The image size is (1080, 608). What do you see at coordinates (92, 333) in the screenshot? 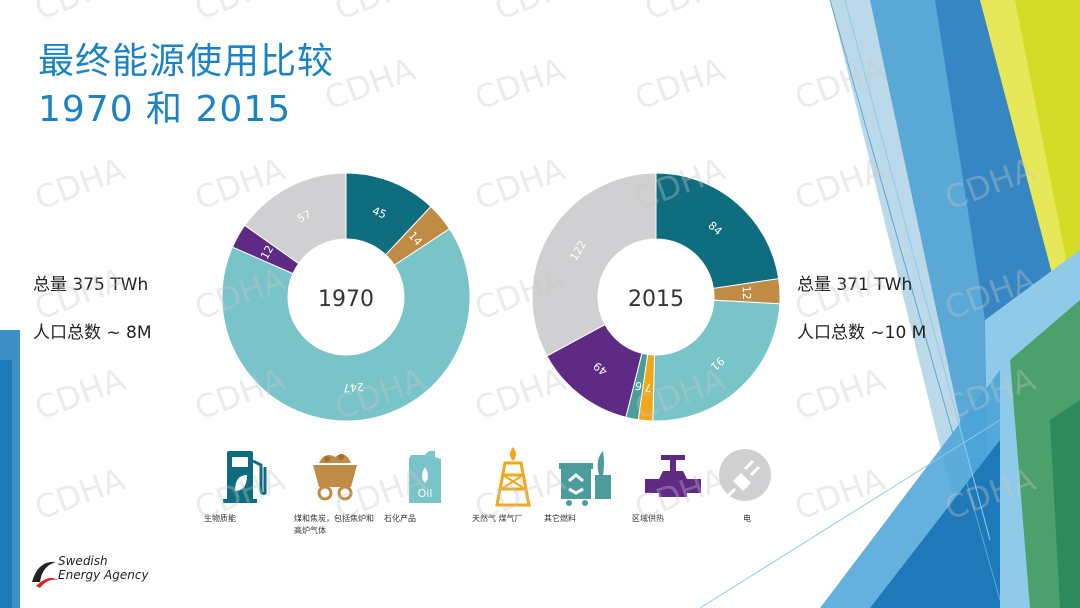
I see `population-1970: 人口总数 ~ 8M` at bounding box center [92, 333].